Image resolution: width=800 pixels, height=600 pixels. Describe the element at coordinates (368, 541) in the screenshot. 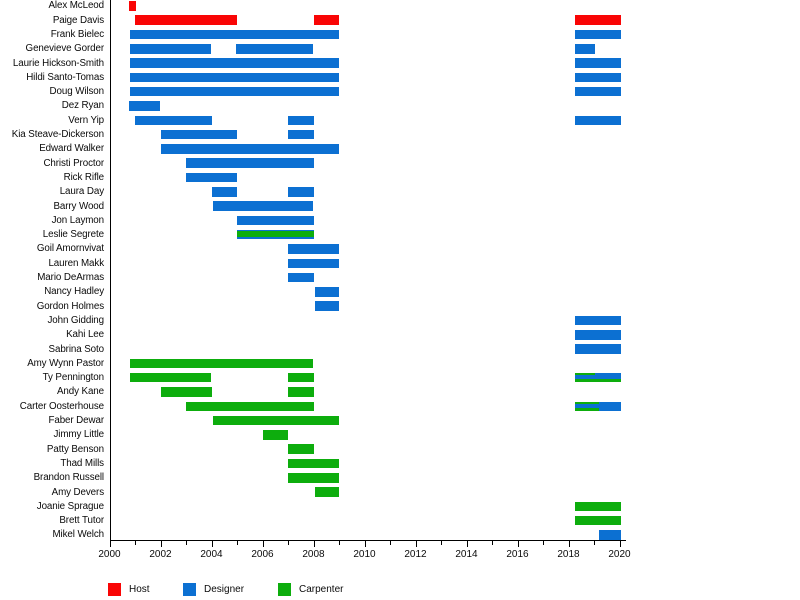

I see `x-axis-spine` at that location.